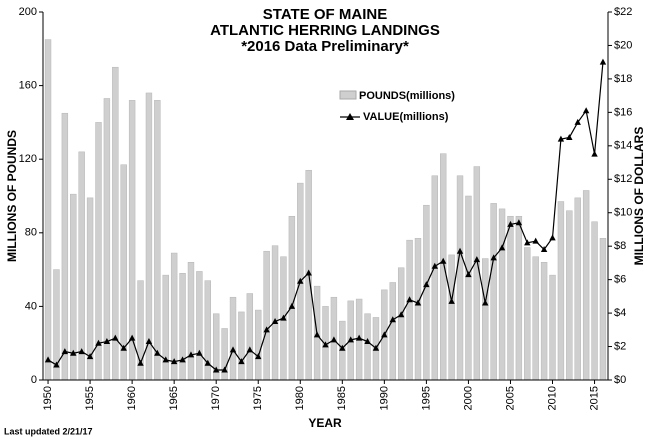 The width and height of the screenshot is (650, 439). What do you see at coordinates (132, 398) in the screenshot?
I see `x-tick-label: 1960` at bounding box center [132, 398].